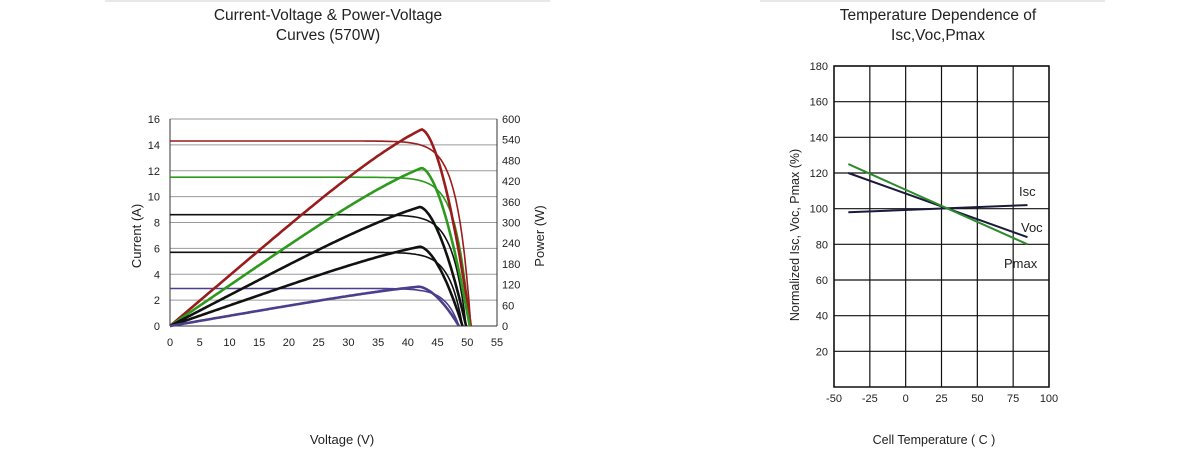  Describe the element at coordinates (157, 301) in the screenshot. I see `iv-y-tick-label: 2` at that location.